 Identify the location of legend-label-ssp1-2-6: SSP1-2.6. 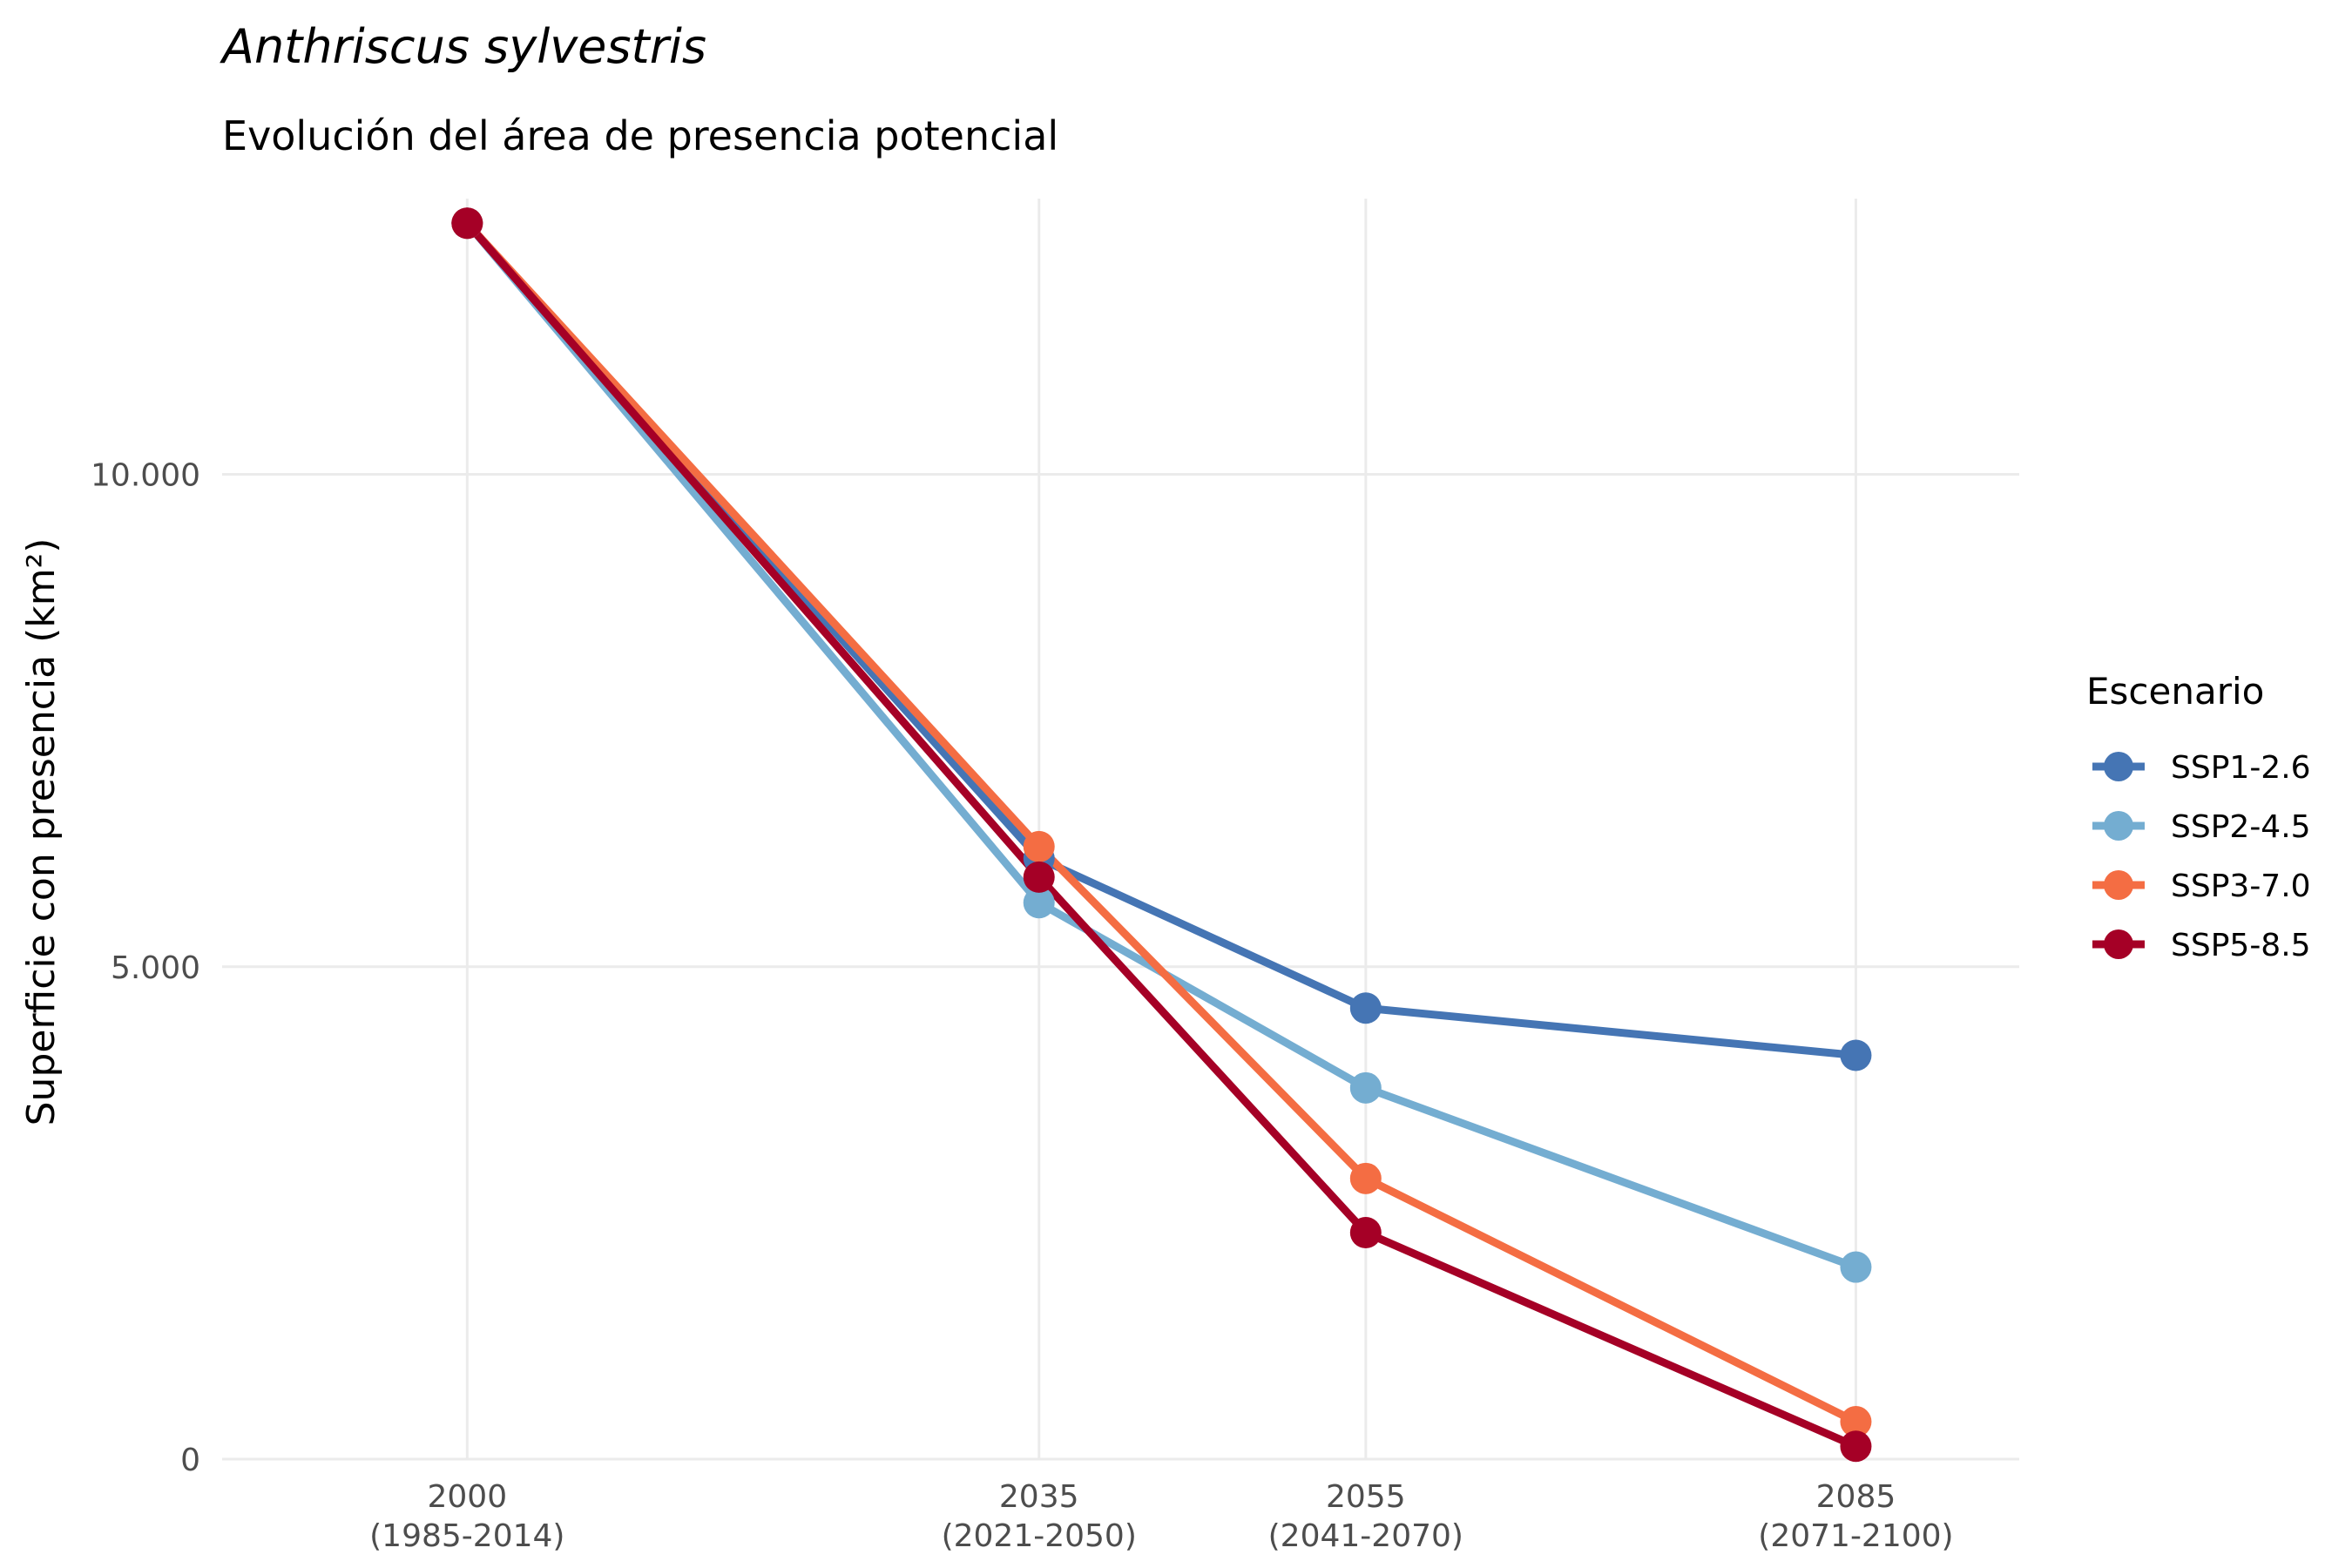
(2241, 768).